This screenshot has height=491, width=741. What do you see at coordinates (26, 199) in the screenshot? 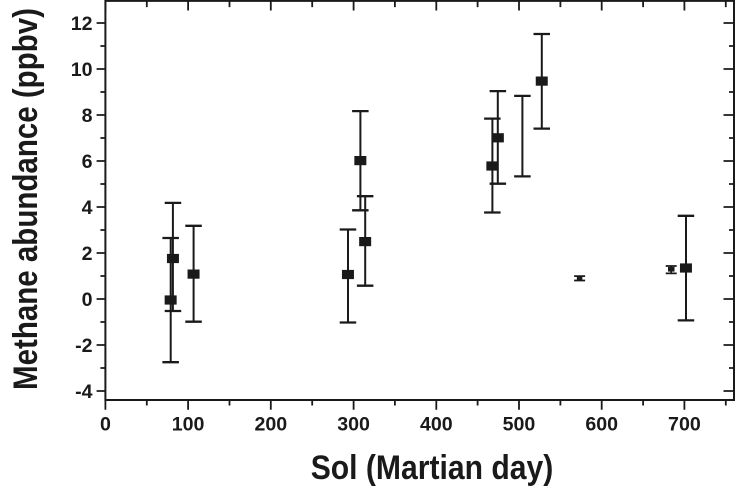
I see `svg-text: Methane abundance (ppbv)` at bounding box center [26, 199].